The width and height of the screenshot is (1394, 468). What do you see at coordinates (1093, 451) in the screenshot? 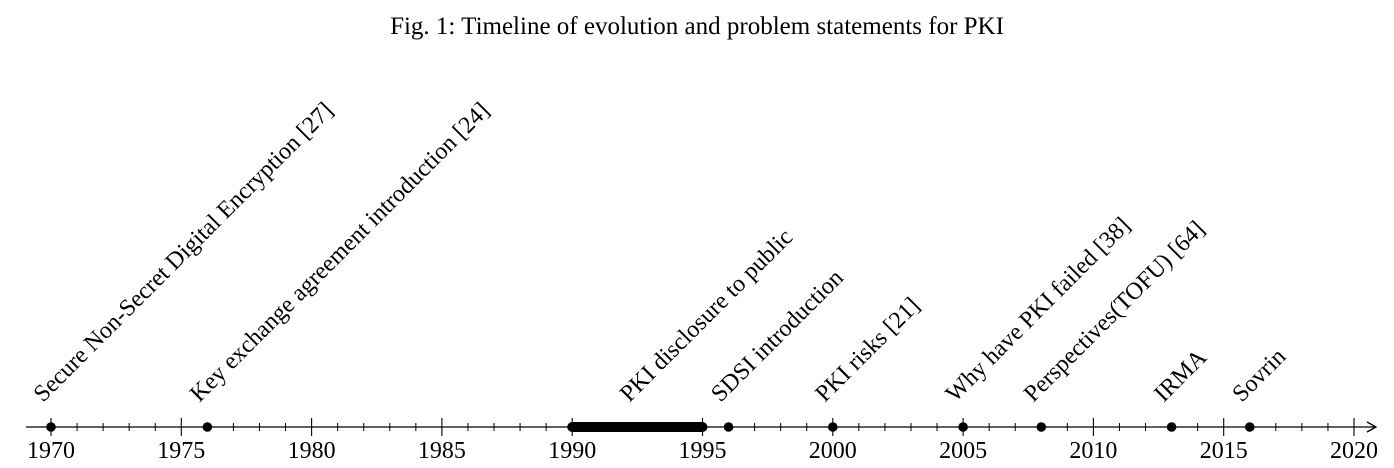
I see `tick-label: 2010` at bounding box center [1093, 451].